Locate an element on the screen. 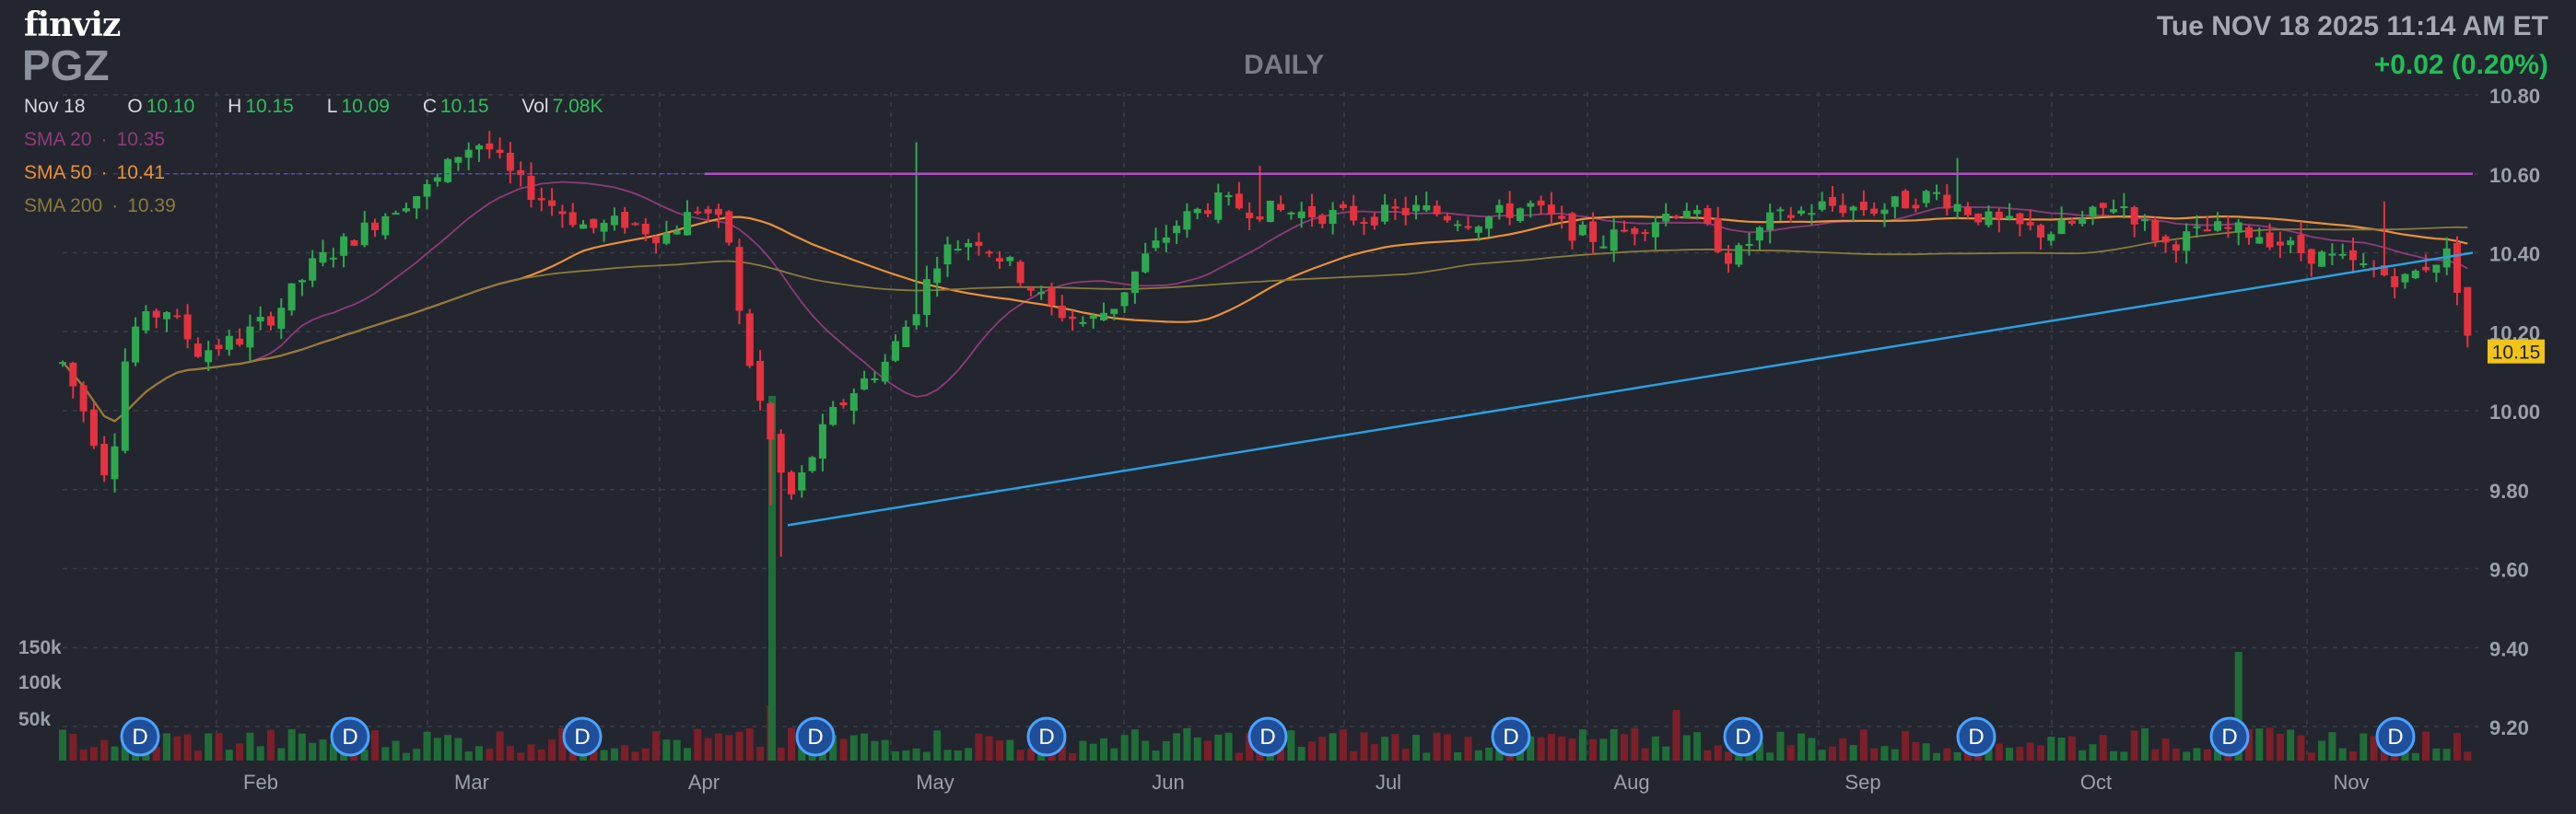 Image resolution: width=2576 pixels, height=814 pixels. datetime-label: Tue NOV 18 2025 11:14 AM ET is located at coordinates (2352, 26).